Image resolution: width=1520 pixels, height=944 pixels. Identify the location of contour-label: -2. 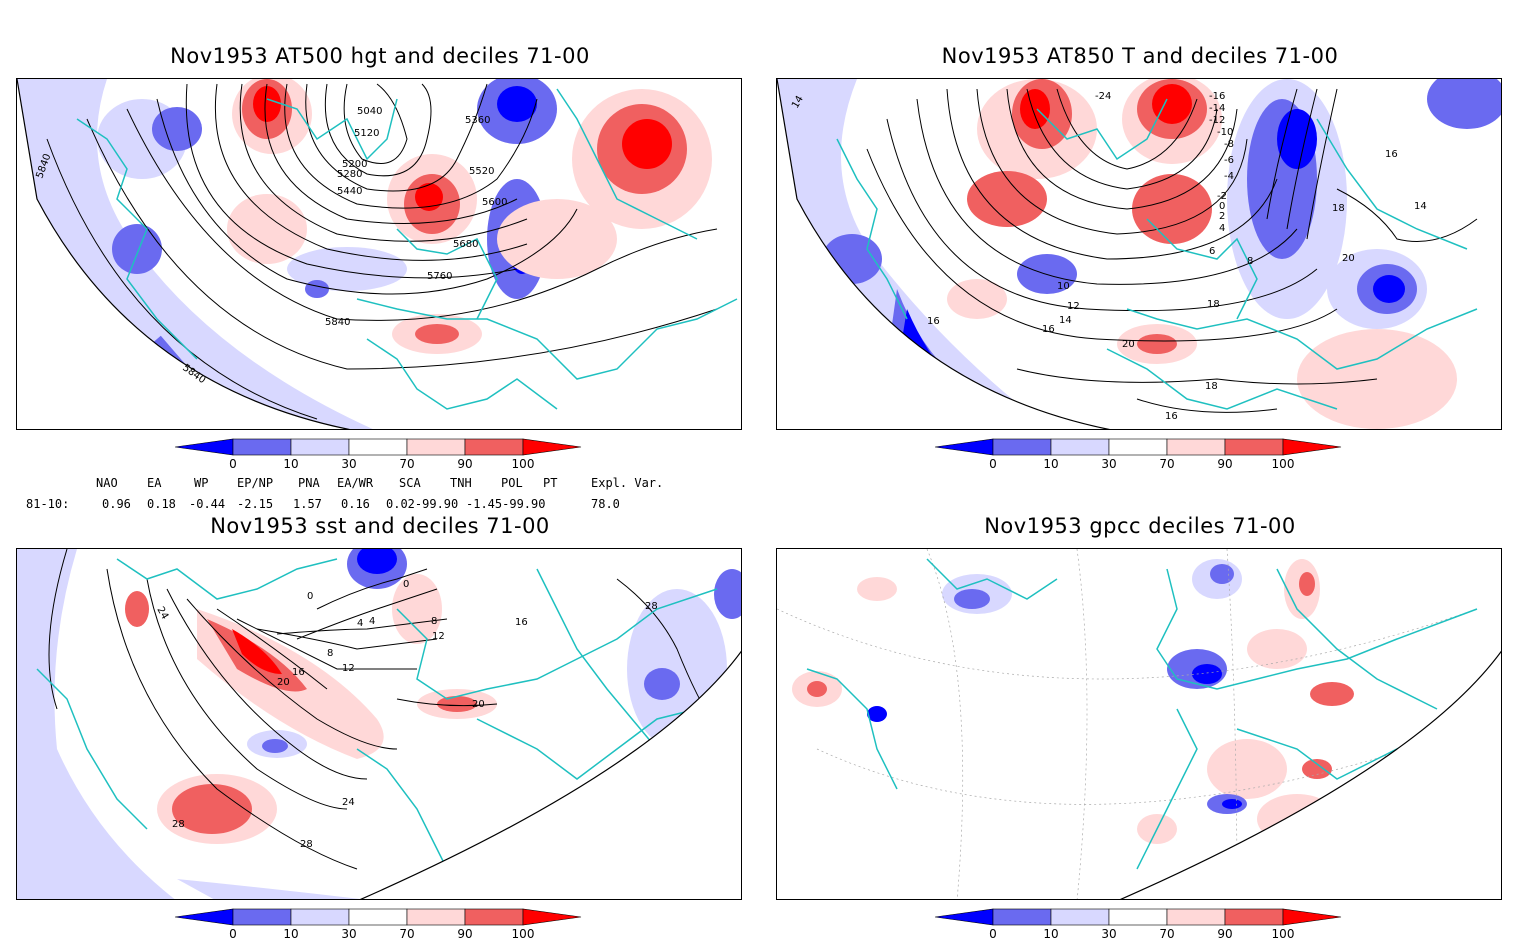
(1222, 196).